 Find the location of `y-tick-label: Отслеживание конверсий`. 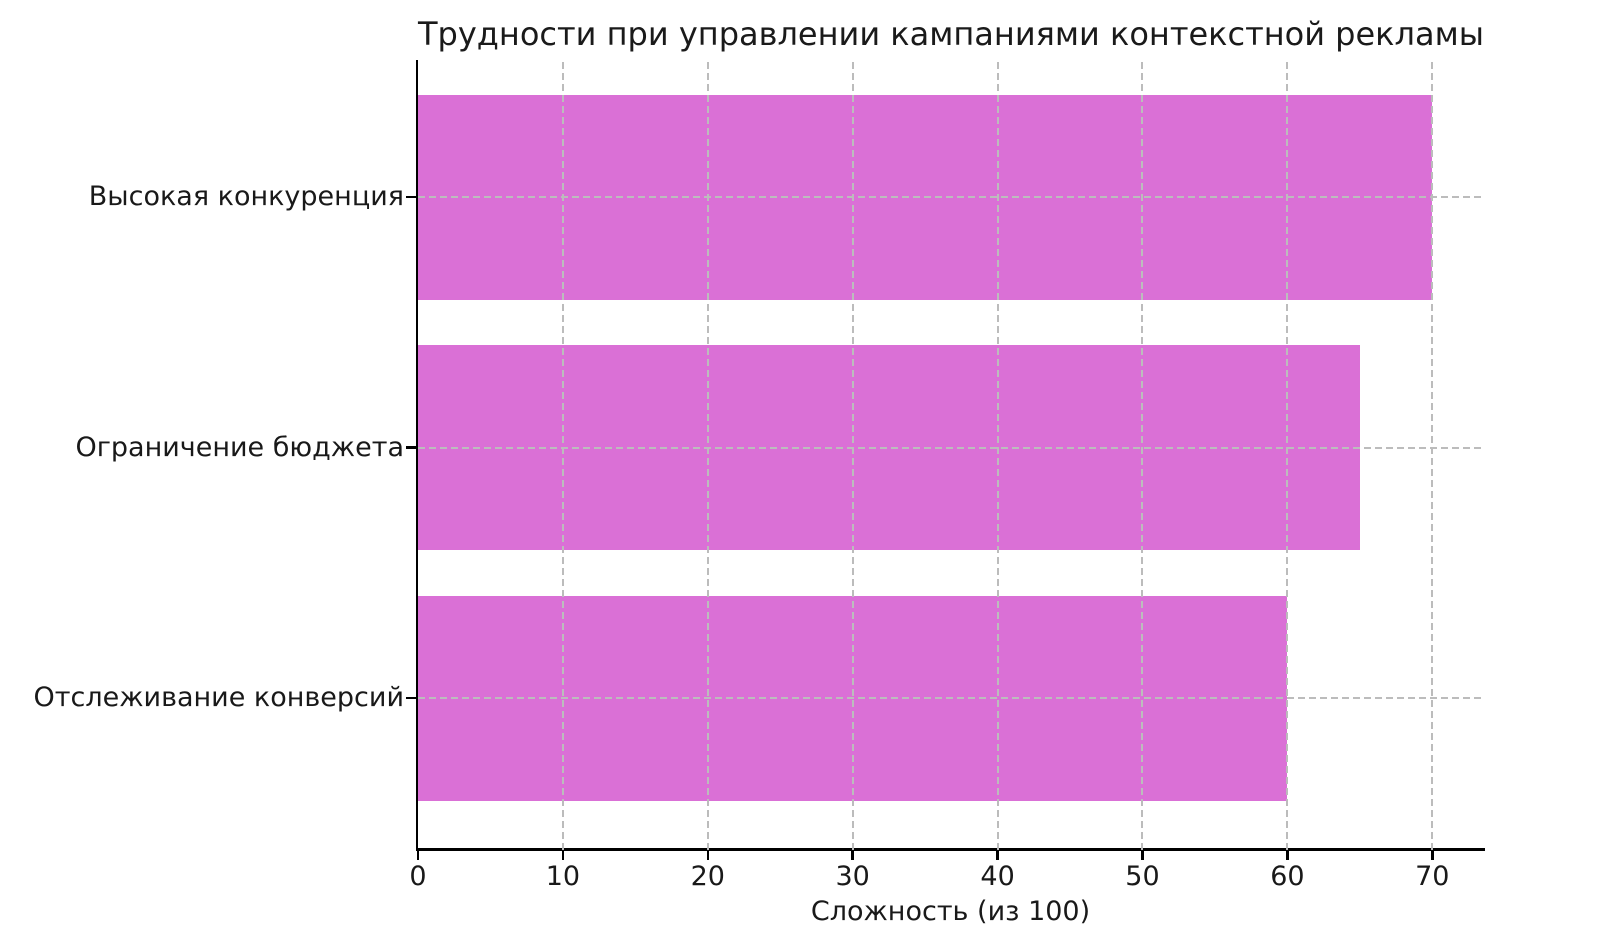

y-tick-label: Отслеживание конверсий is located at coordinates (219, 697).